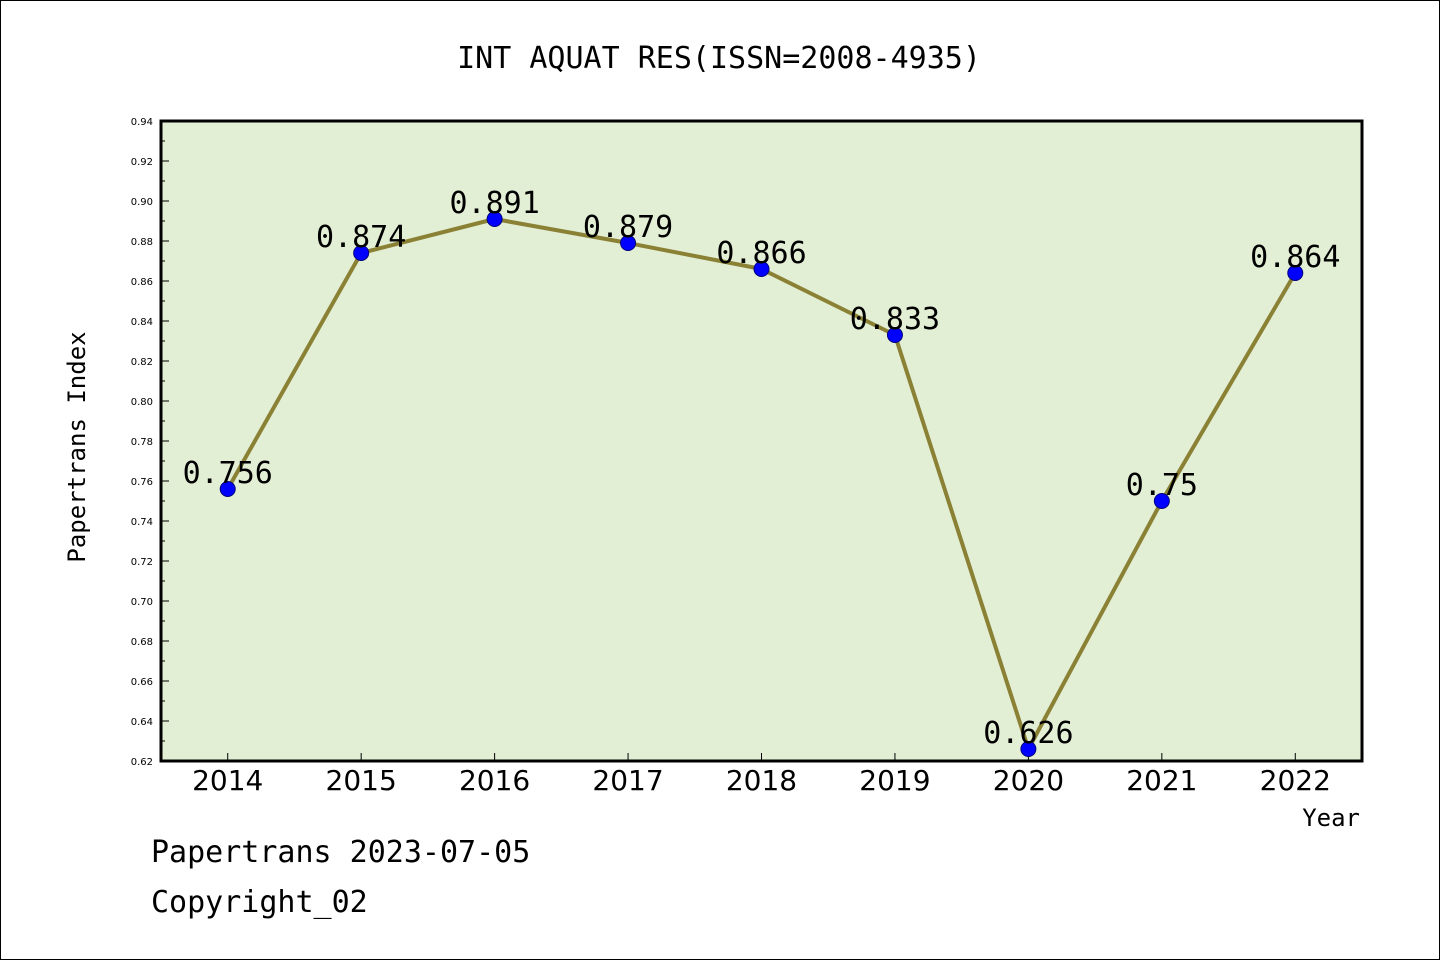 Image resolution: width=1440 pixels, height=960 pixels. What do you see at coordinates (1028, 780) in the screenshot?
I see `x-tick-label: 2020` at bounding box center [1028, 780].